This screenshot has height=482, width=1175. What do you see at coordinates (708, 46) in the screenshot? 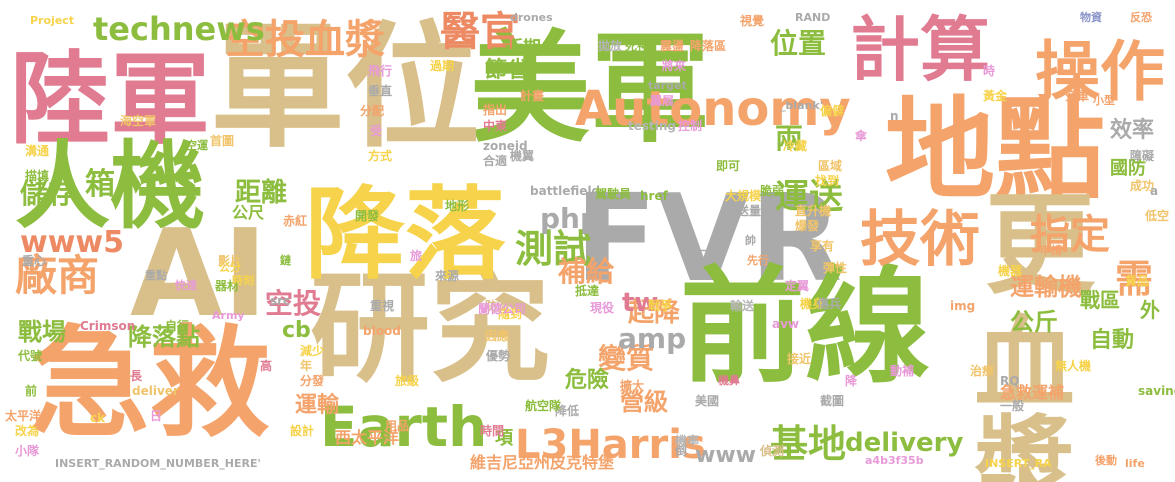
I see `cloud-word: 降落區` at bounding box center [708, 46].